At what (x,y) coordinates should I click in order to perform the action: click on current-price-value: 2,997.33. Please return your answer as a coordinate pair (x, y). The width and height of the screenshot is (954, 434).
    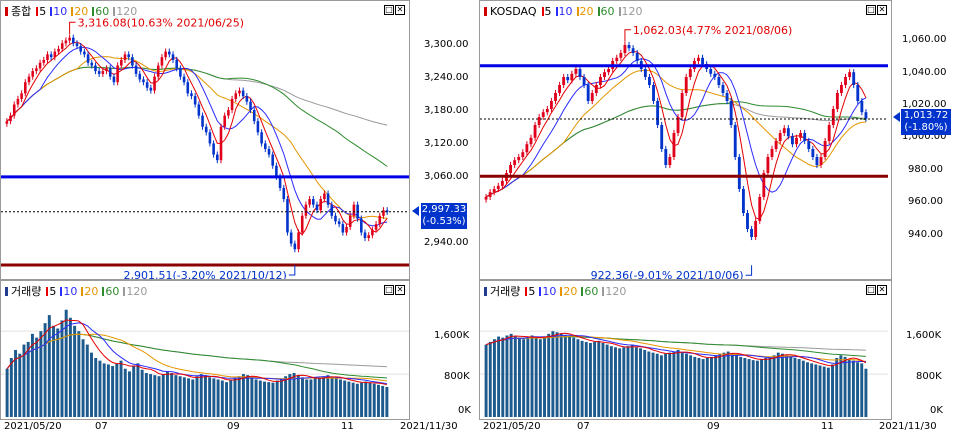
    Looking at the image, I should click on (444, 209).